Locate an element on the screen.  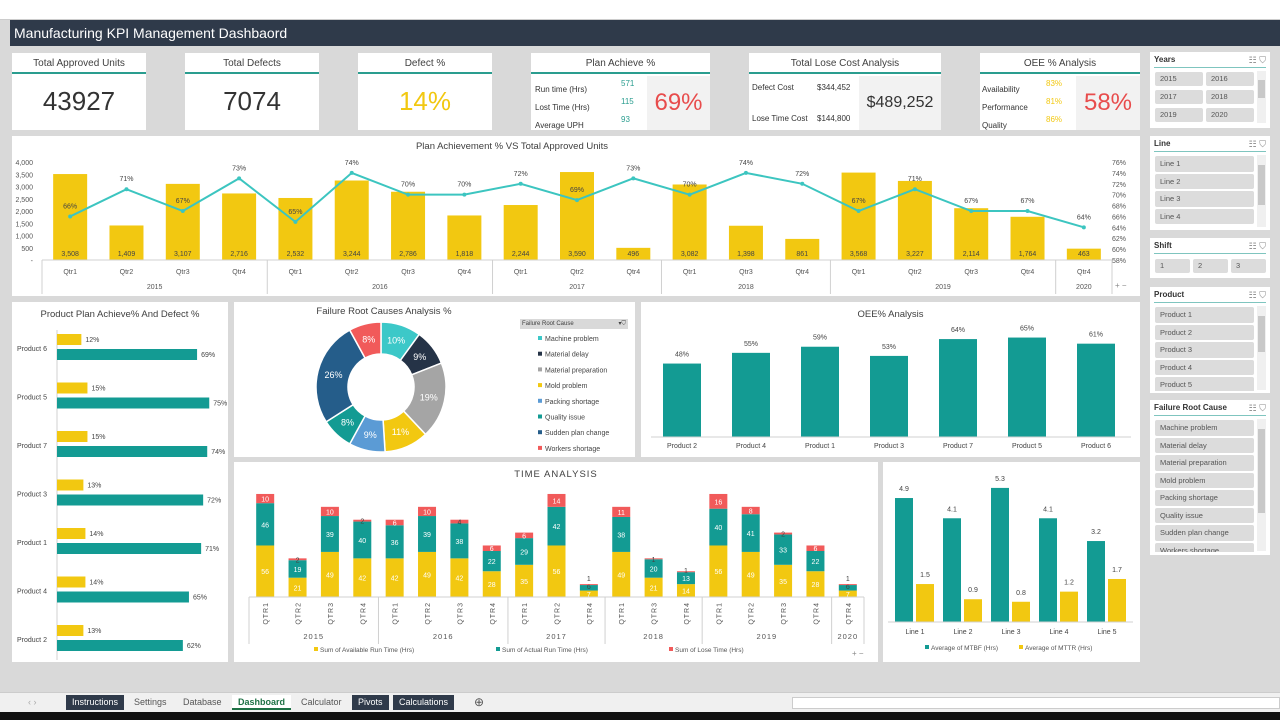
slicer-item-2017: 2017 is located at coordinates (1179, 97).